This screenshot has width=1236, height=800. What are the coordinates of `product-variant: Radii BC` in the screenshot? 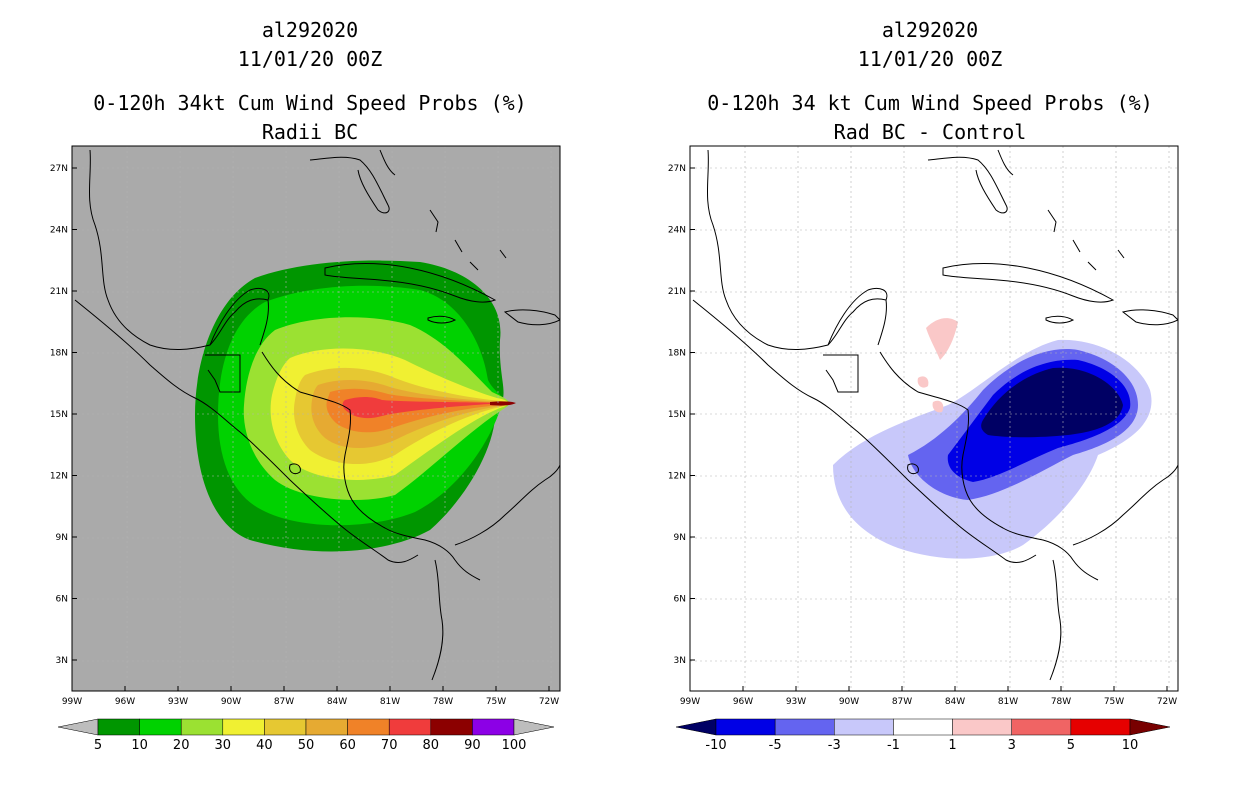 It's located at (310, 132).